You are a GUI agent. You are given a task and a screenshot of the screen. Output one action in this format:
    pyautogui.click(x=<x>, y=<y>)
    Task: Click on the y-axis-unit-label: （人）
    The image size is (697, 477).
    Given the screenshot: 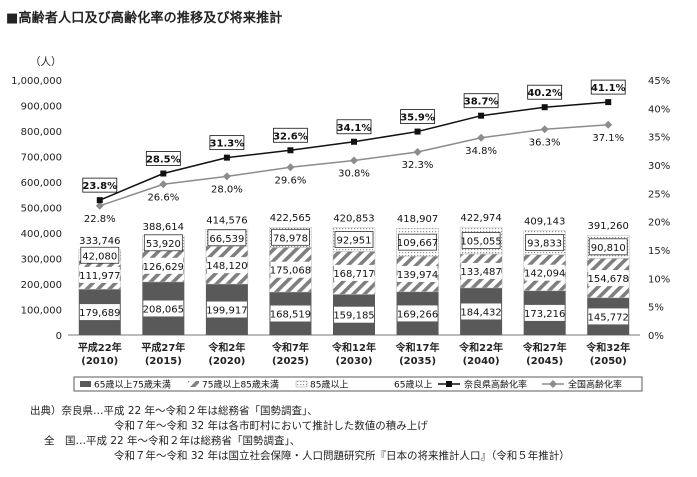 What is the action you would take?
    pyautogui.click(x=46, y=62)
    